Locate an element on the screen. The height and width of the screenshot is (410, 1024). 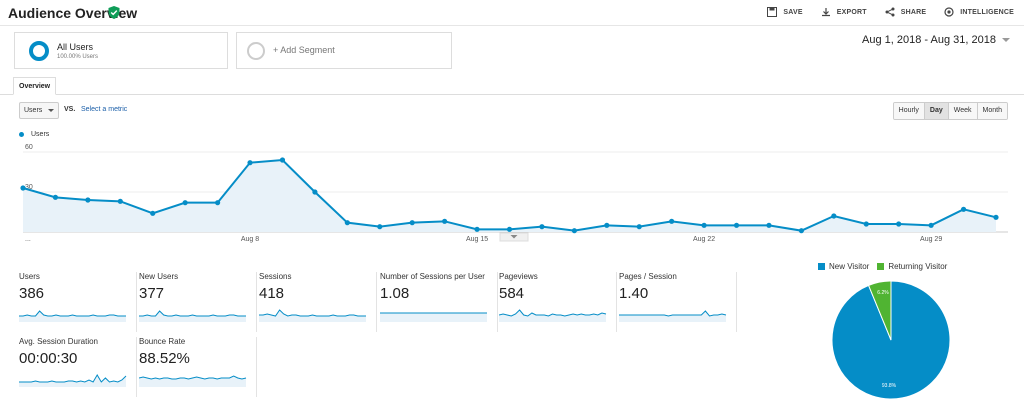
date-range-picker: Aug 1, 2018 - Aug 31, 2018 is located at coordinates (936, 40).